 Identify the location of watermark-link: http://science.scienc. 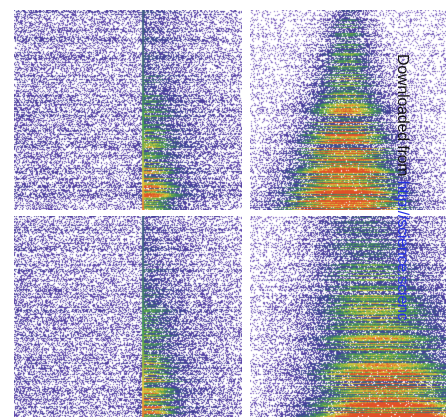
(402, 250).